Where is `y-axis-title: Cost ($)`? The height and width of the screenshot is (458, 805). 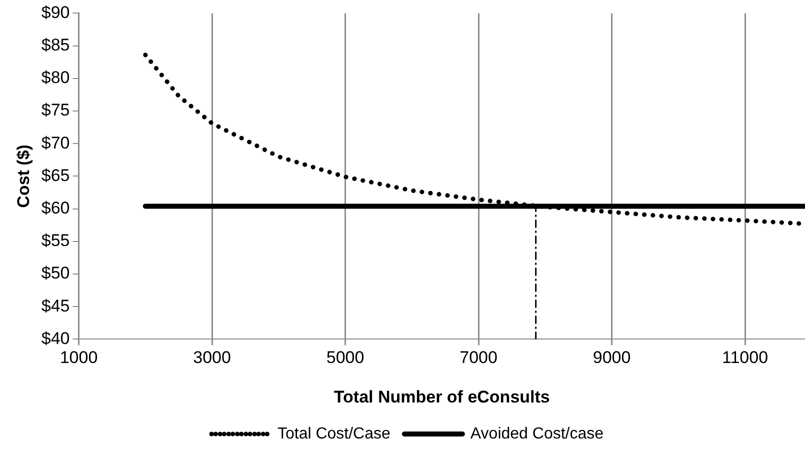
y-axis-title: Cost ($) is located at coordinates (23, 176).